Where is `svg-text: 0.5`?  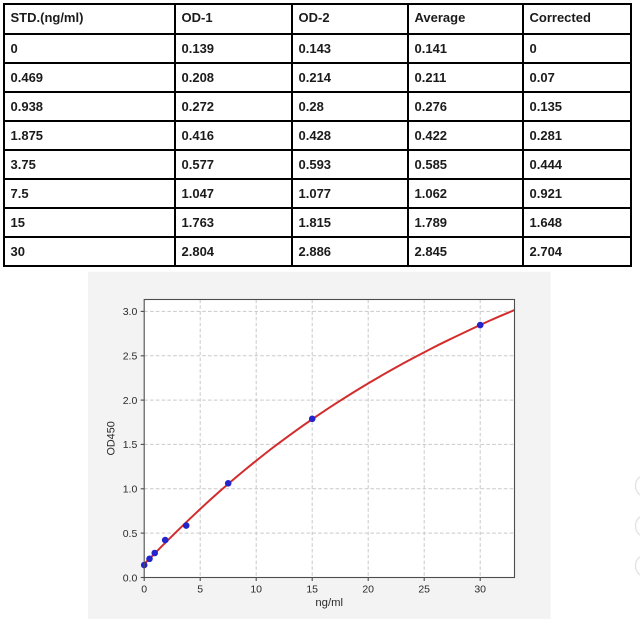
svg-text: 0.5 is located at coordinates (130, 534).